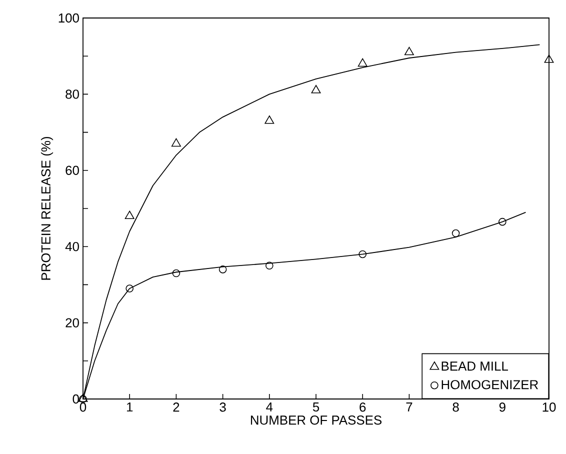 This screenshot has width=566, height=454. Describe the element at coordinates (316, 420) in the screenshot. I see `x-axis-title: NUMBER OF PASSES` at that location.